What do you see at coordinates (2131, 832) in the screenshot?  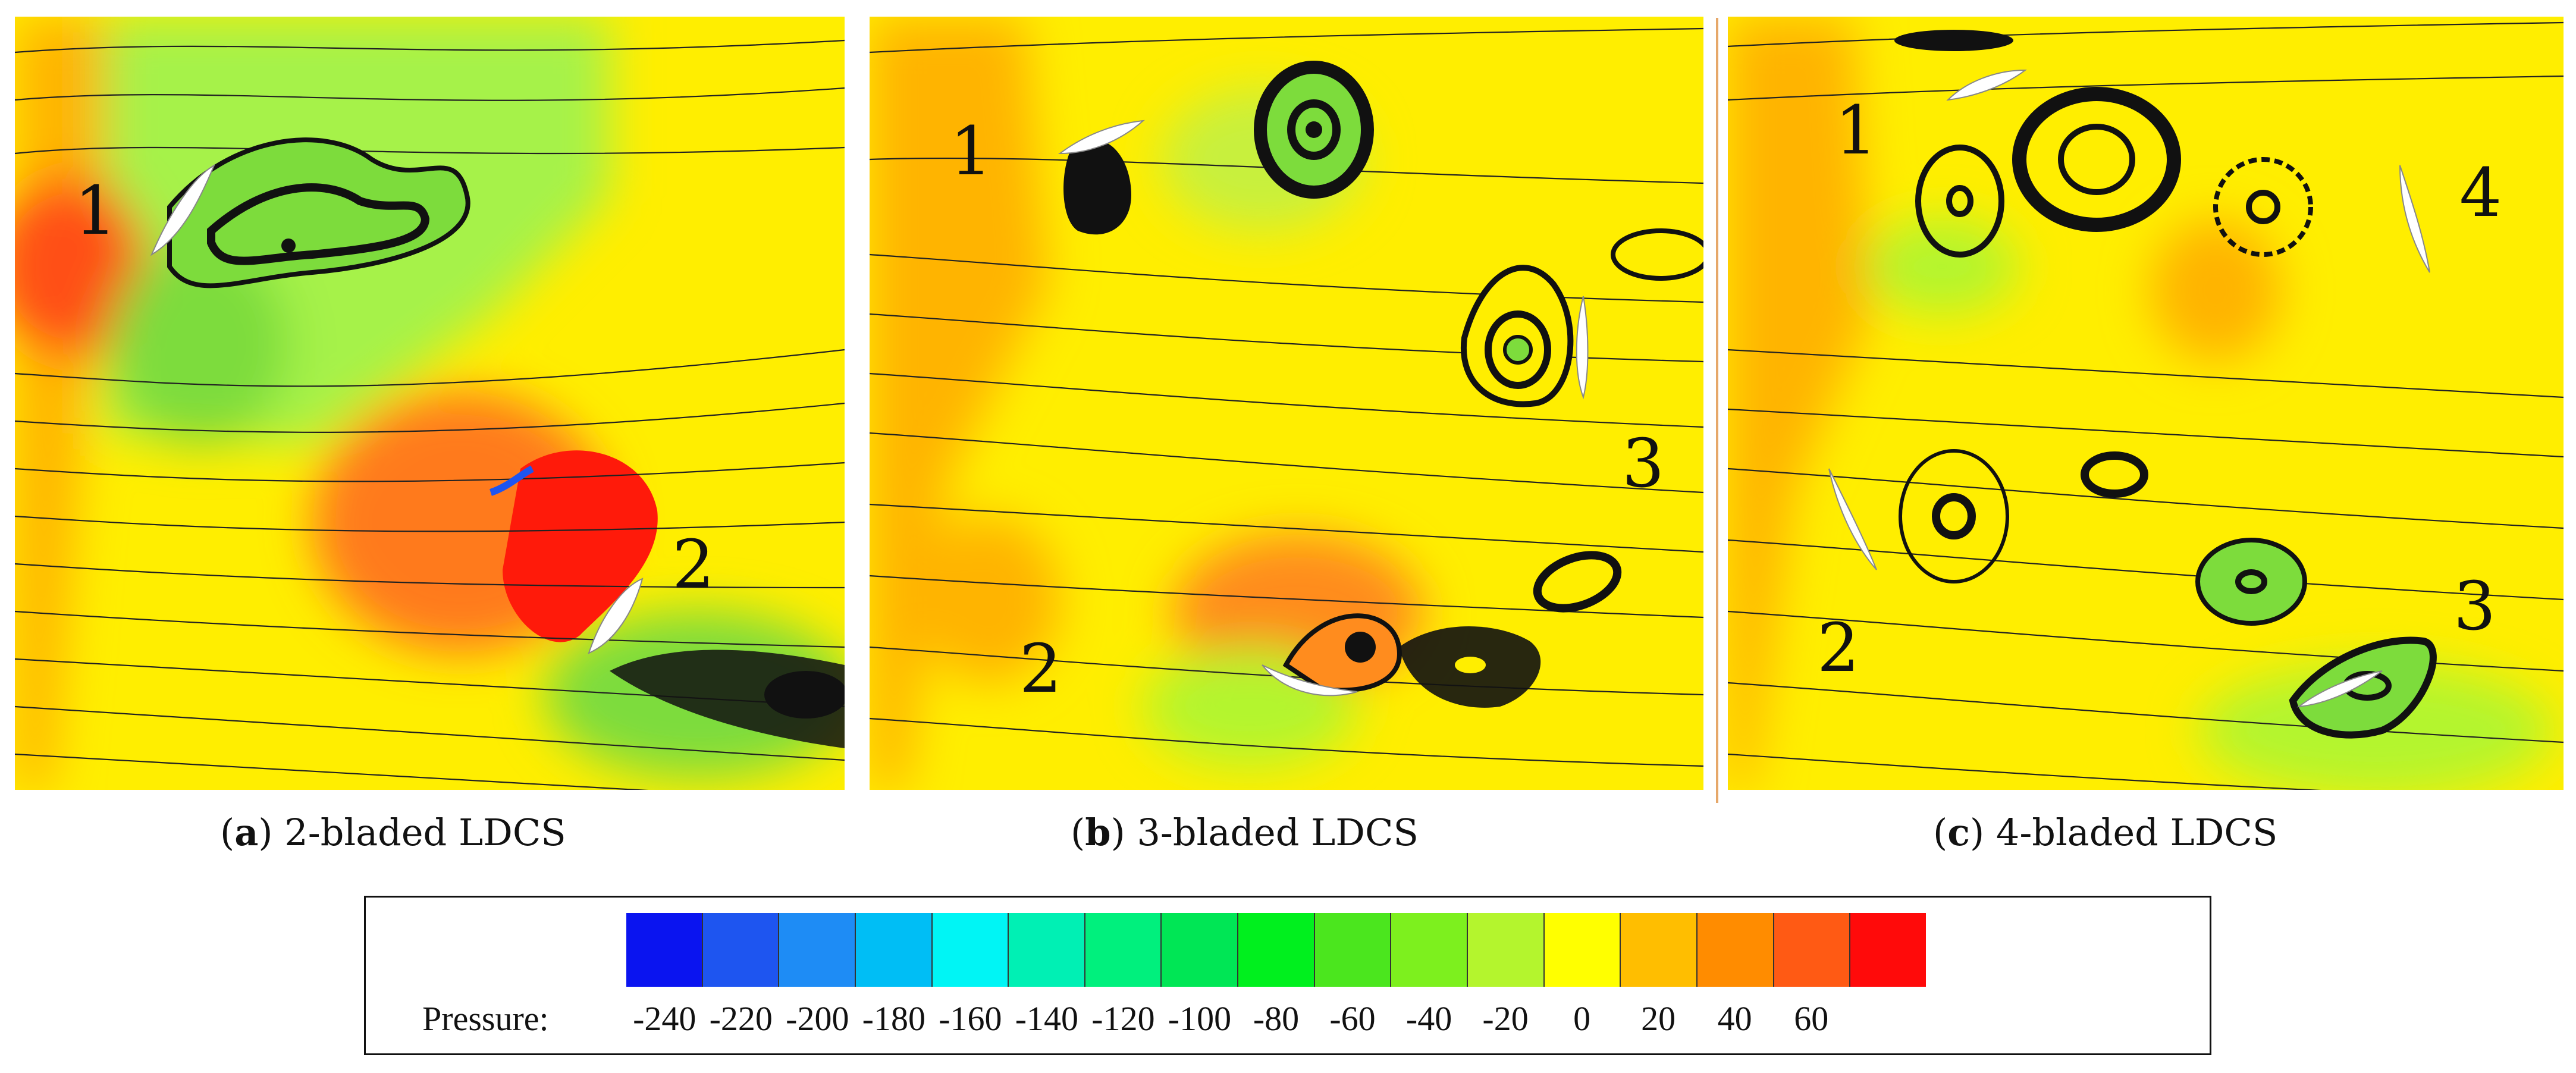 I see `caption-c-text: 4-bladed LDCS` at bounding box center [2131, 832].